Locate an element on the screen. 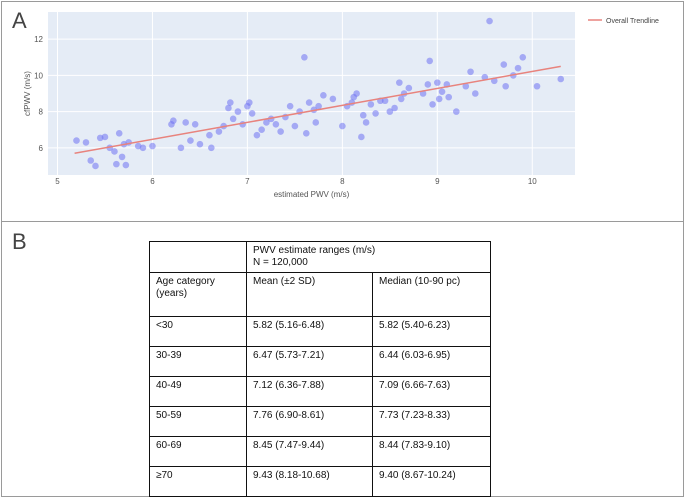 Image resolution: width=685 pixels, height=498 pixels. x-axis-title: estimated PWV (m/s) is located at coordinates (312, 194).